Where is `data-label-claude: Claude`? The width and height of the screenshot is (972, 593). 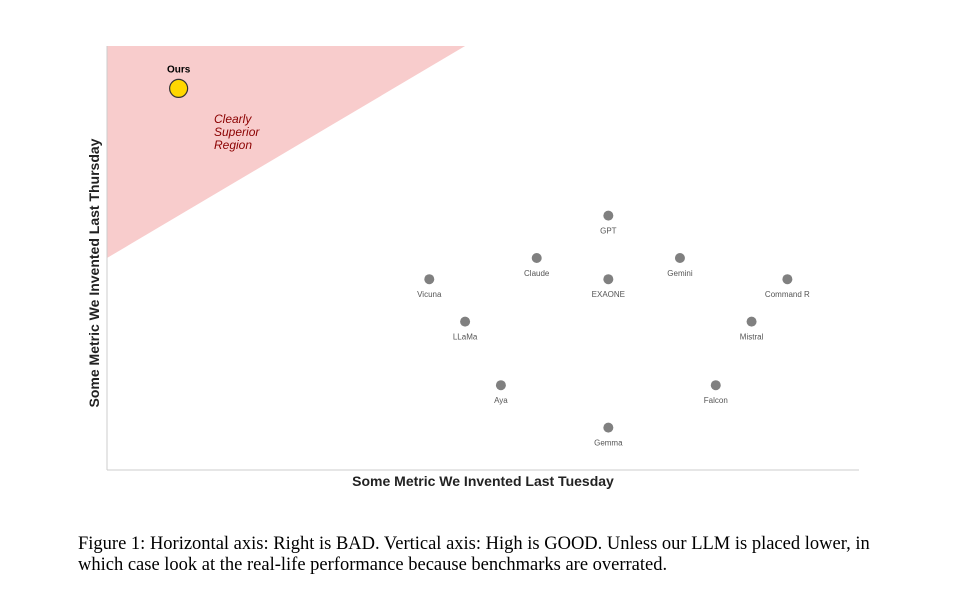 data-label-claude: Claude is located at coordinates (537, 273).